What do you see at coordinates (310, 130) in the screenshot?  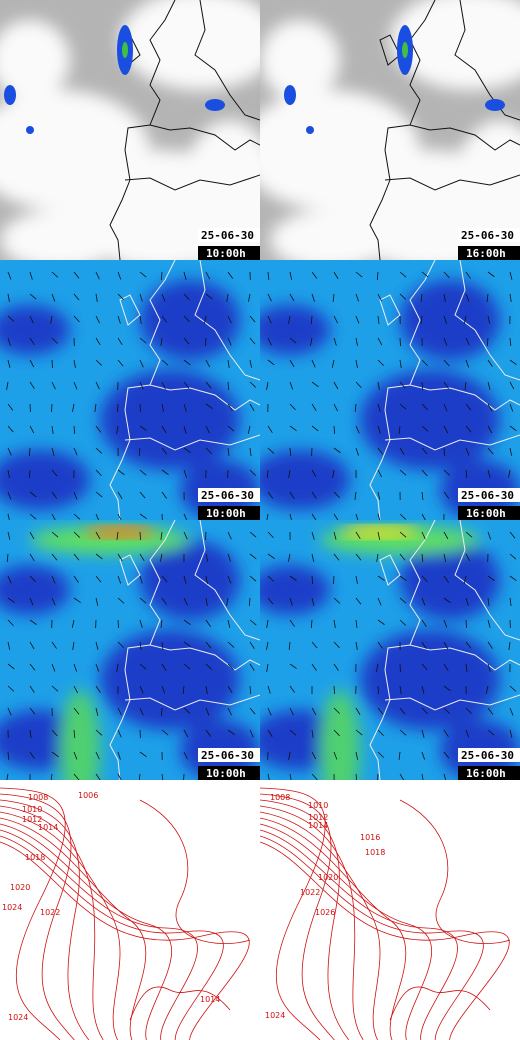 I see `rain` at bounding box center [310, 130].